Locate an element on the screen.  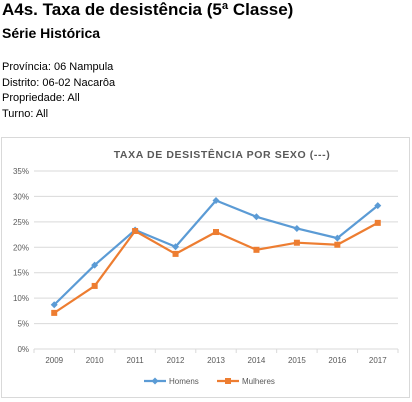
legend-marker-homens is located at coordinates (155, 381).